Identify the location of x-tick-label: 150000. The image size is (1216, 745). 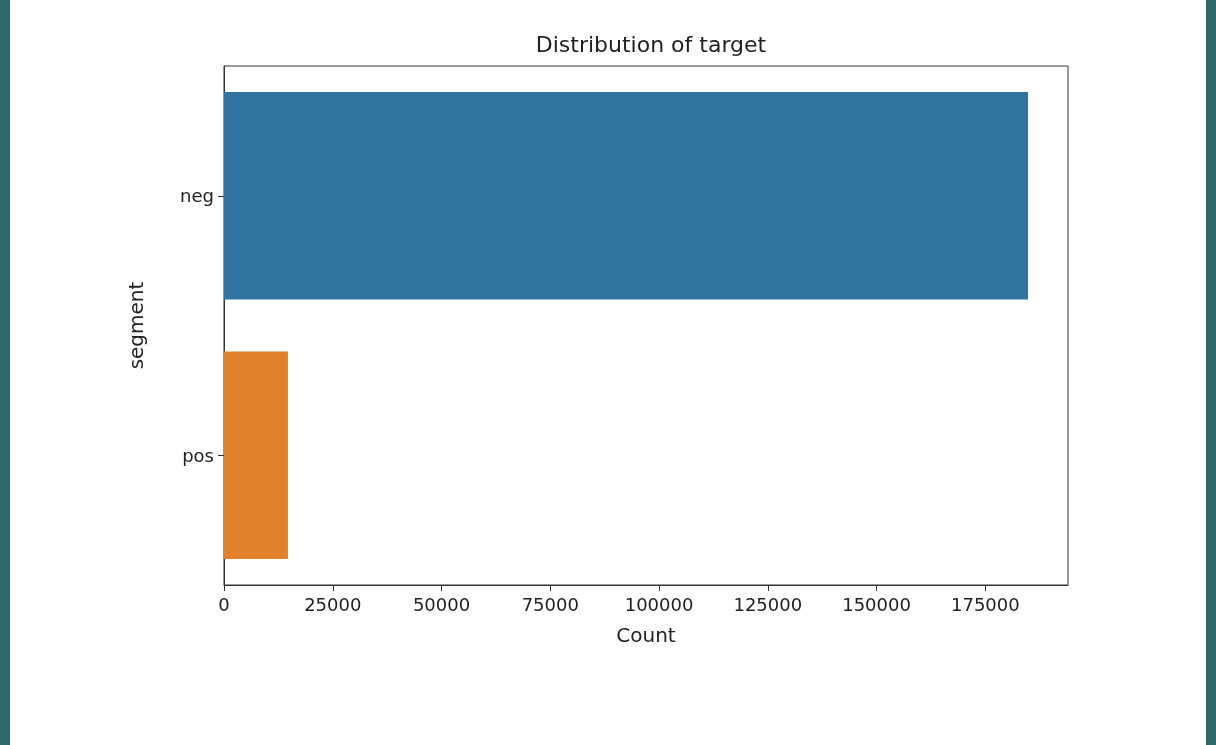
(876, 604).